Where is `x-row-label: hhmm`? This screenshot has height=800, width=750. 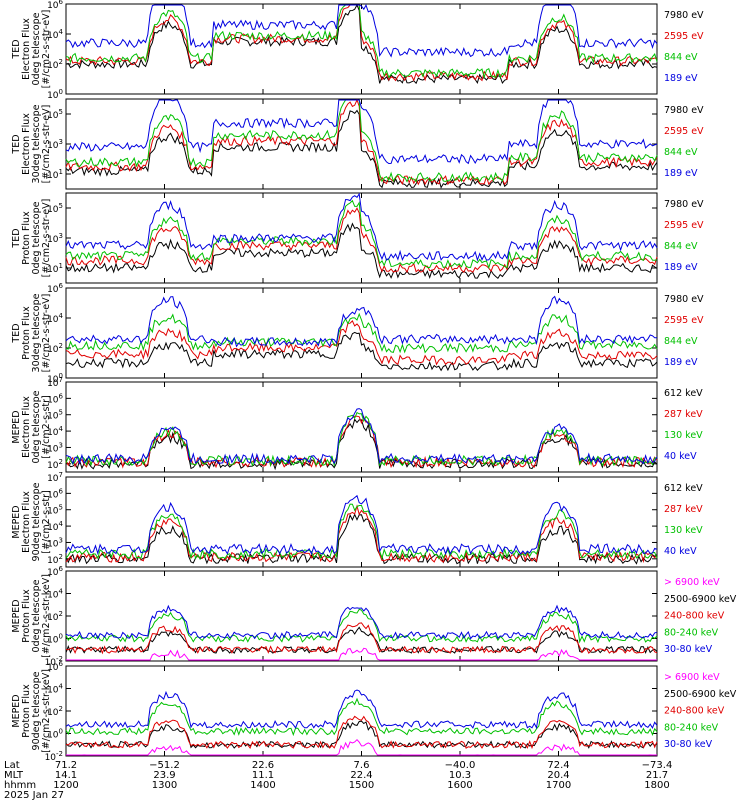 x-row-label: hhmm is located at coordinates (20, 785).